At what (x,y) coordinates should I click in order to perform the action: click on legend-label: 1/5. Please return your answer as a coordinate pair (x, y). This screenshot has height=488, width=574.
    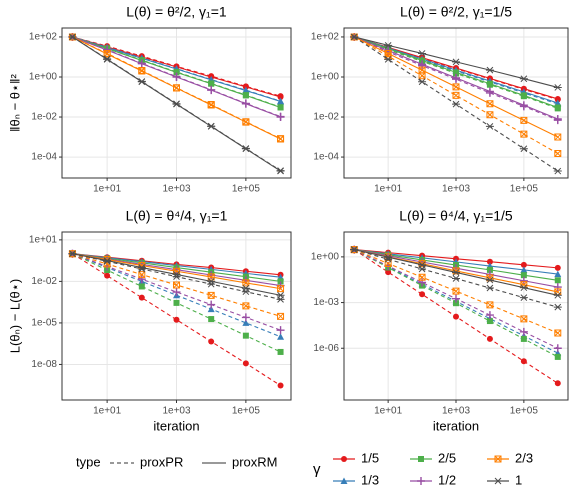
    Looking at the image, I should click on (370, 457).